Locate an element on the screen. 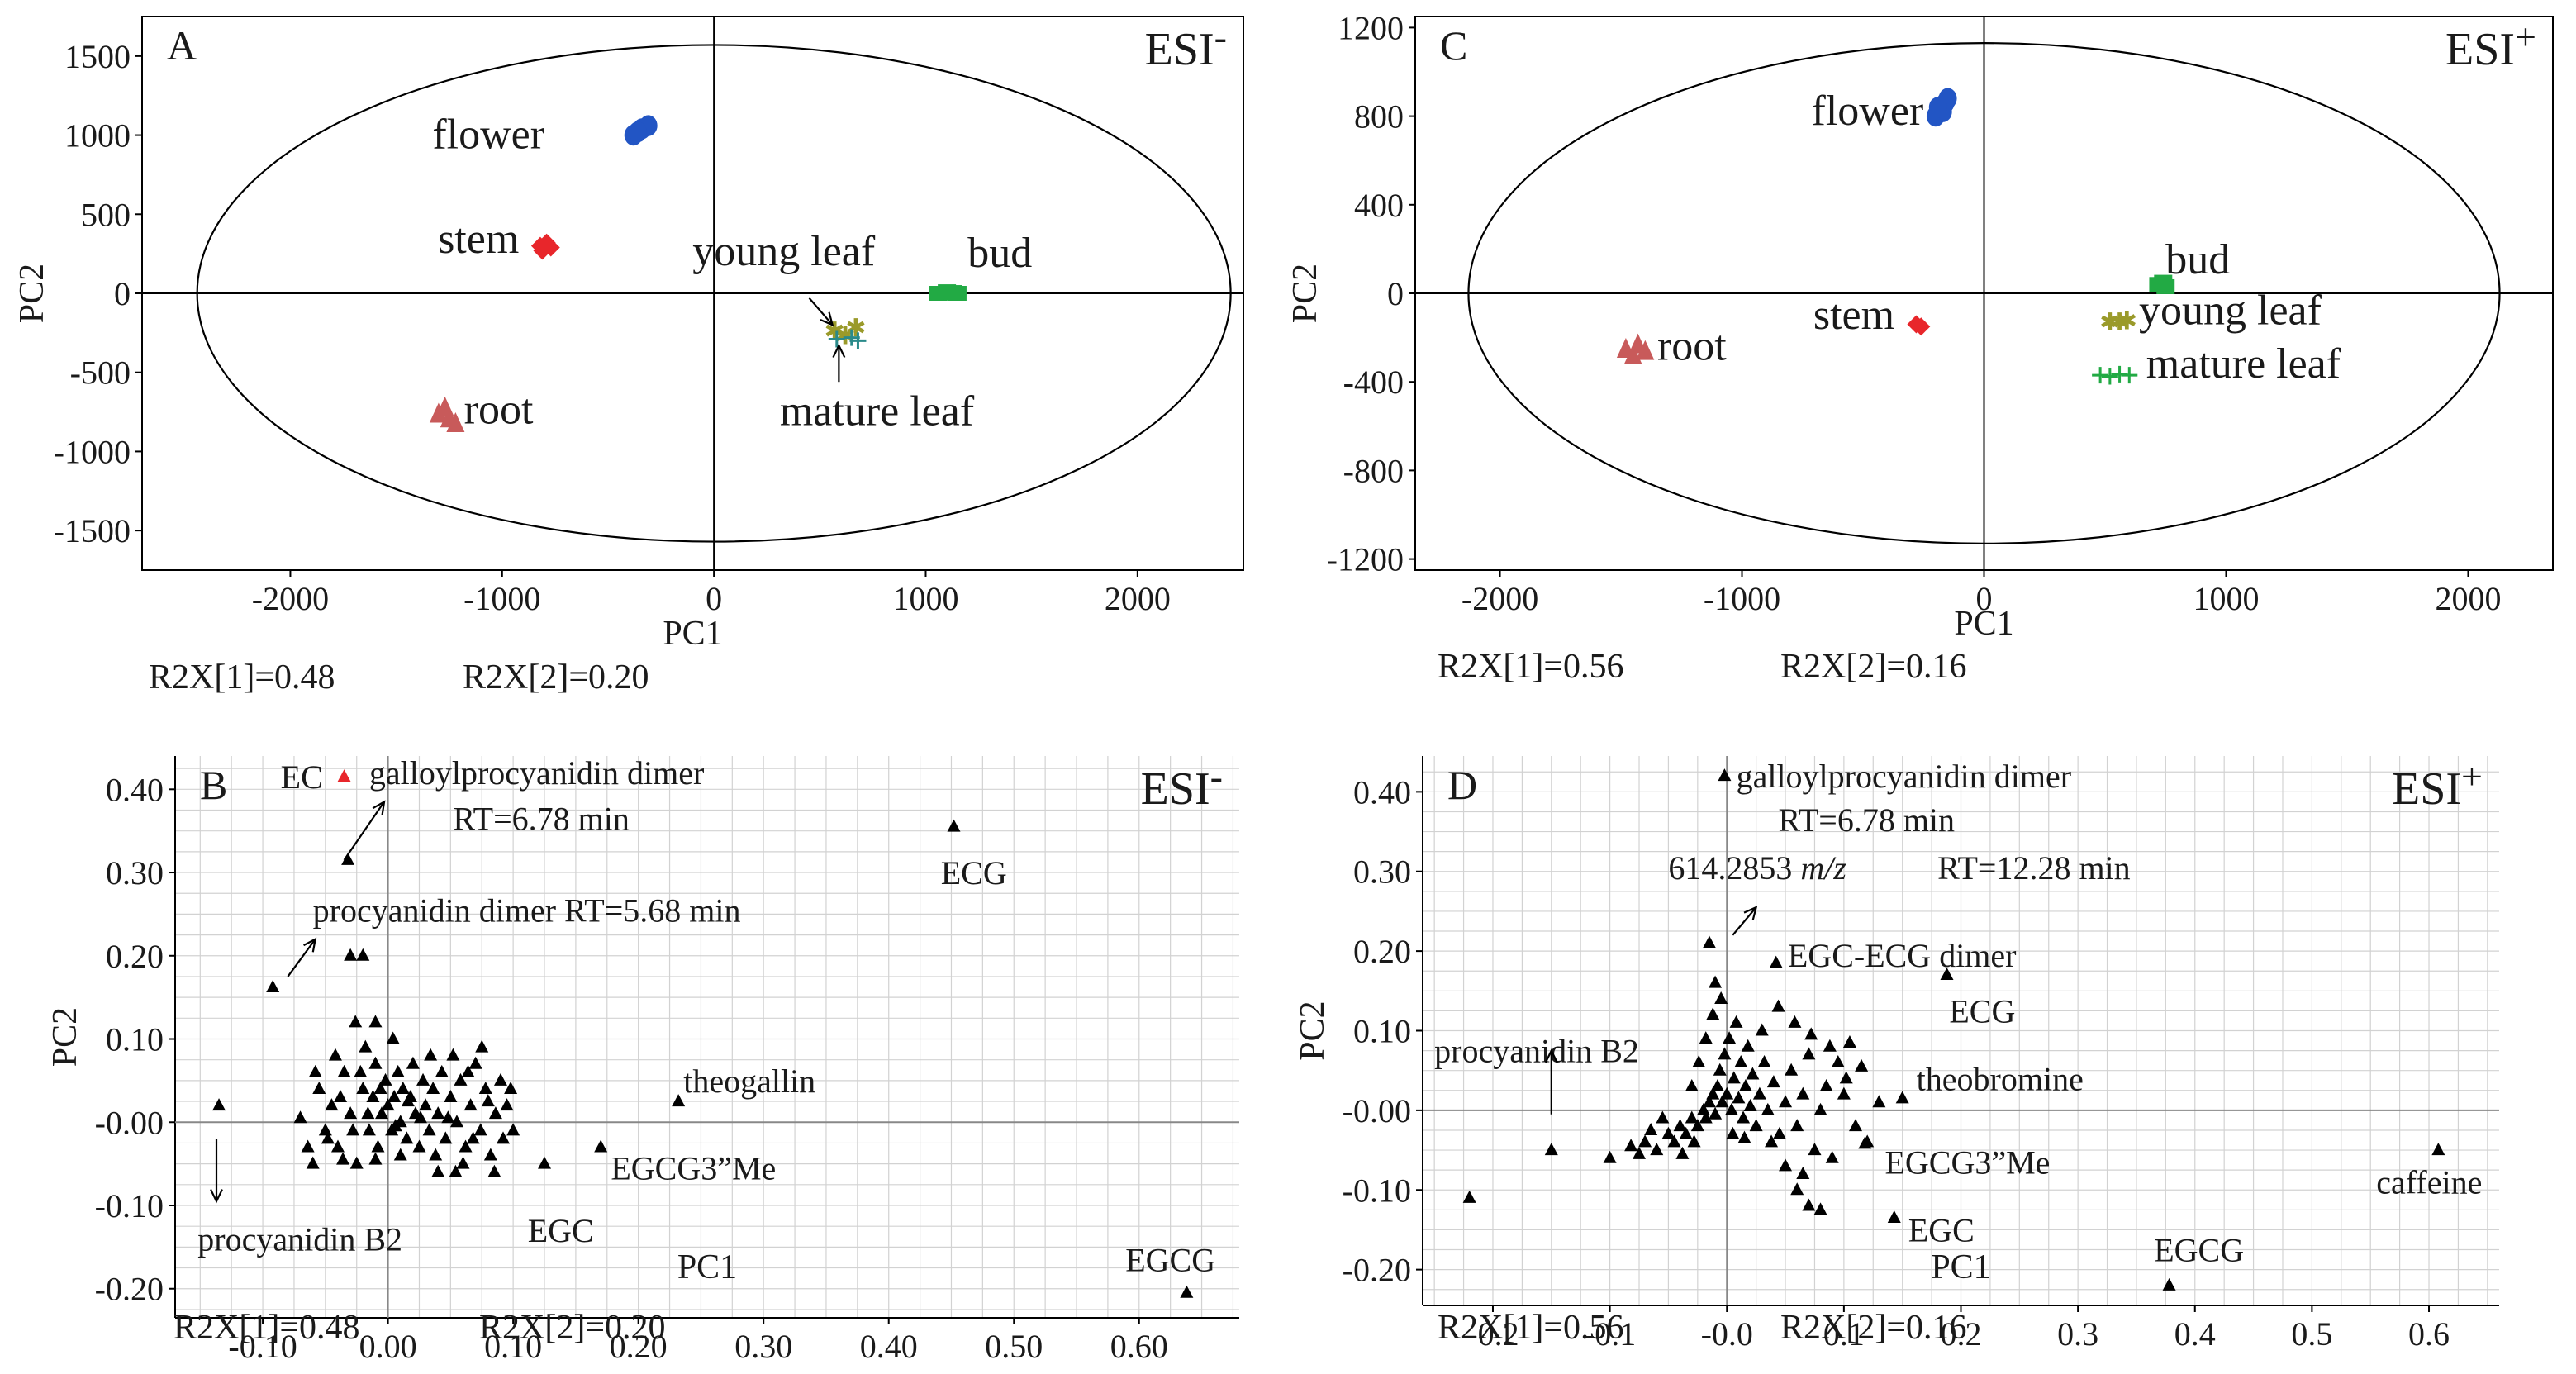  group-mature-leaf: mature leaf is located at coordinates (877, 382).